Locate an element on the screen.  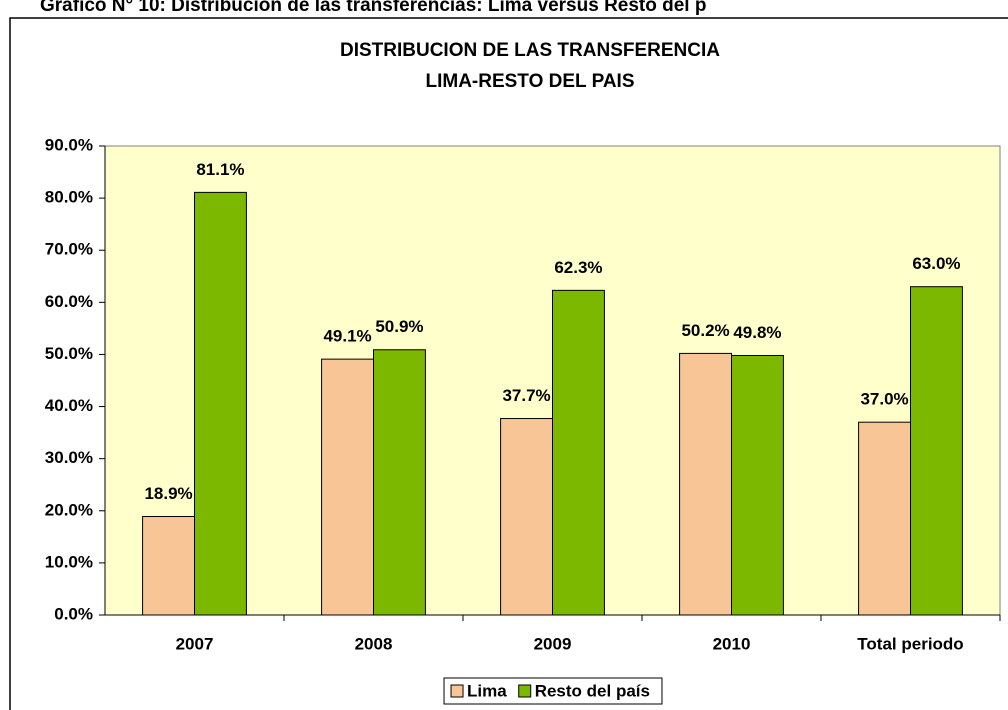
y-tick-label: 30.0% is located at coordinates (69, 457).